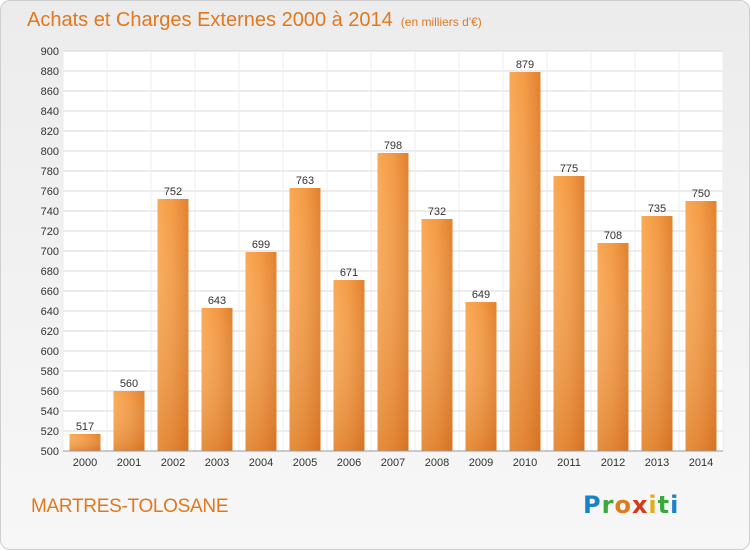 Image resolution: width=750 pixels, height=550 pixels. What do you see at coordinates (437, 463) in the screenshot?
I see `x-tick-label: 2008` at bounding box center [437, 463].